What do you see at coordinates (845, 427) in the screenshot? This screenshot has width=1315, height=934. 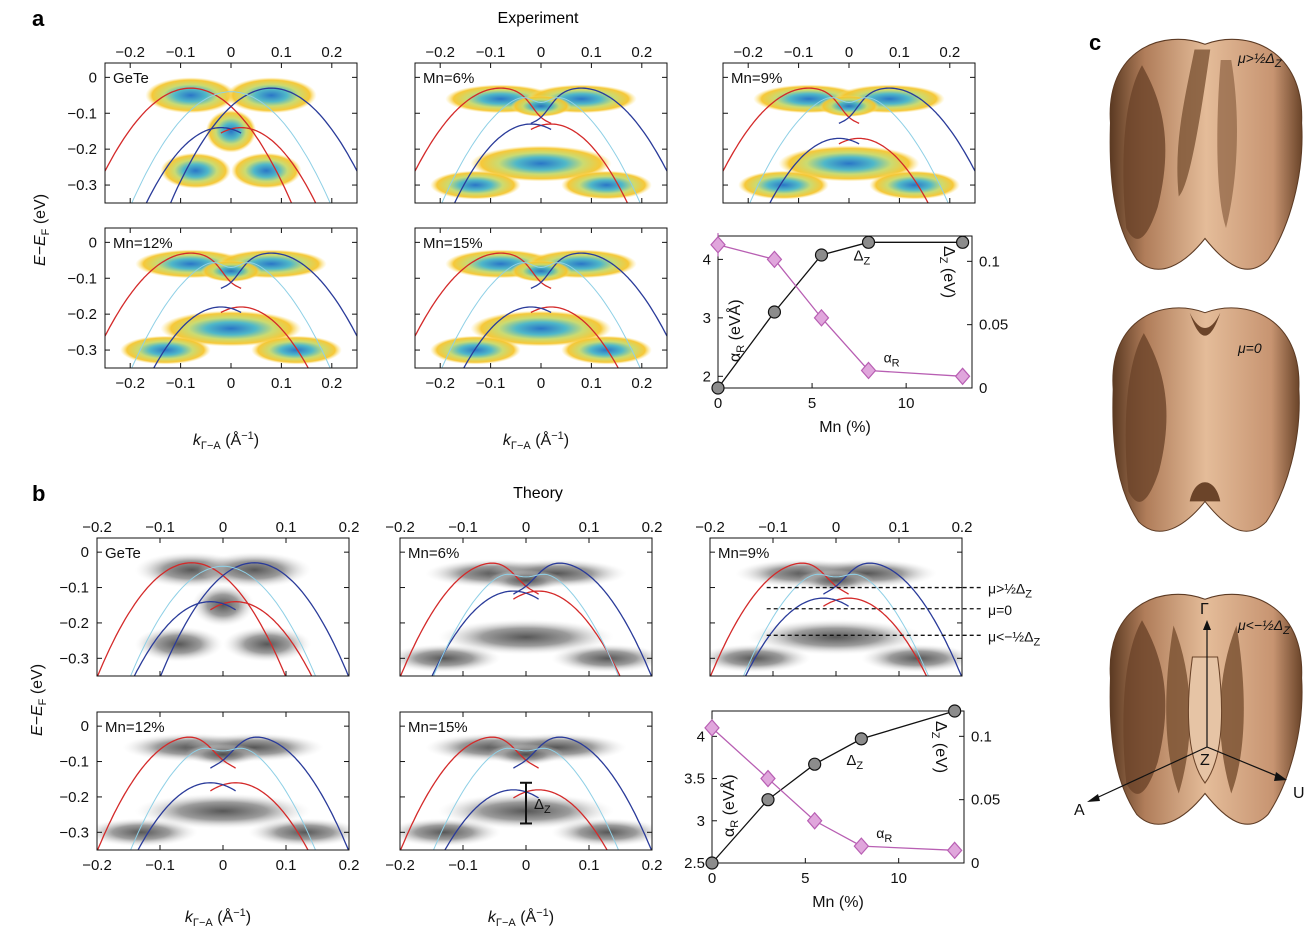 I see `x-axis-label: Mn (%)` at bounding box center [845, 427].